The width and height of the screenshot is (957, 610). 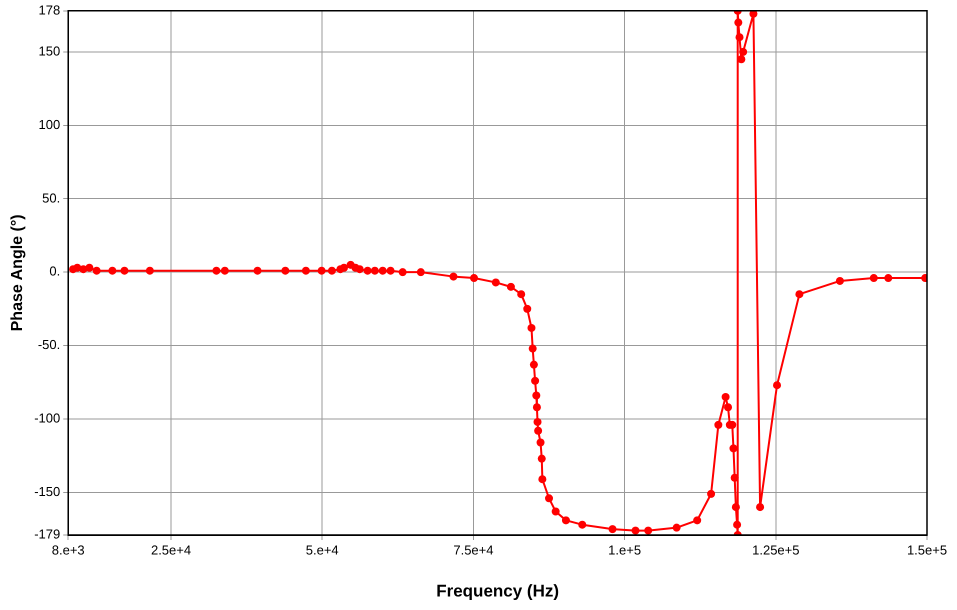 I want to click on y-axis-title: Phase Angle (°), so click(x=17, y=273).